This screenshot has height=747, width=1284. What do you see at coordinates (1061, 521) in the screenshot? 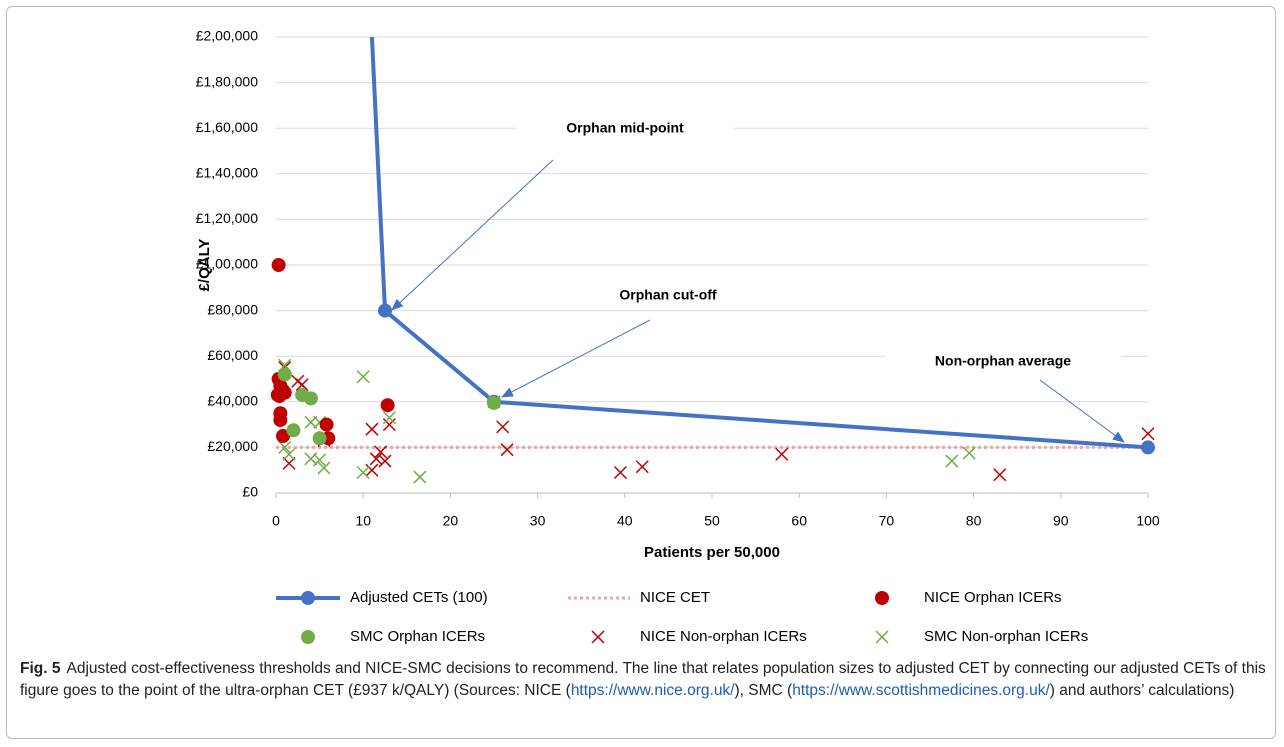
I see `x-tick-label: 90` at bounding box center [1061, 521].